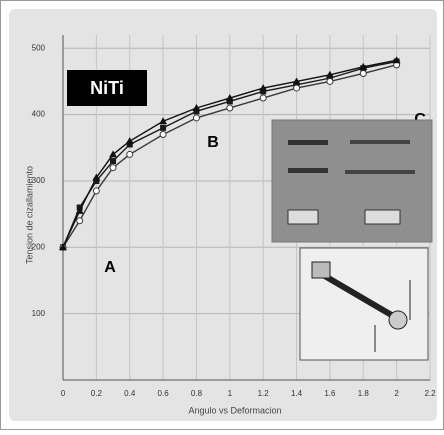 Image resolution: width=444 pixels, height=435 pixels. Describe the element at coordinates (39, 114) in the screenshot. I see `y-tick-label: 400` at that location.